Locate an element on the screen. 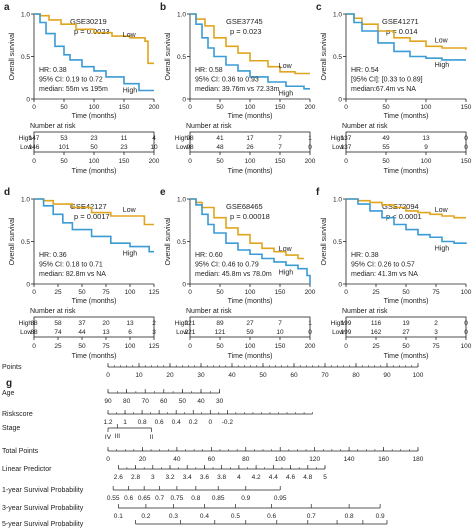 The image size is (474, 529). nomogram-tick-label: 160 is located at coordinates (383, 459).